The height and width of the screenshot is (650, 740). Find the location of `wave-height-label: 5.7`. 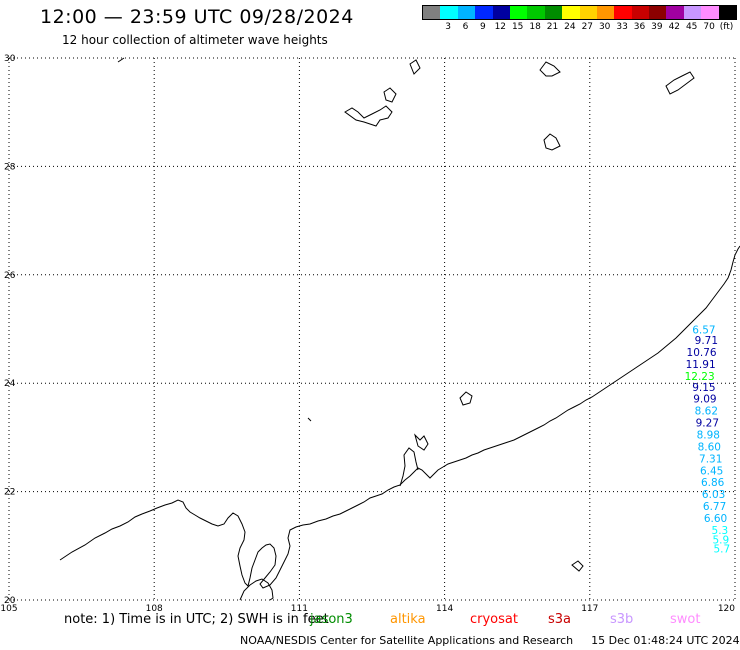

wave-height-label: 5.7 is located at coordinates (721, 549).